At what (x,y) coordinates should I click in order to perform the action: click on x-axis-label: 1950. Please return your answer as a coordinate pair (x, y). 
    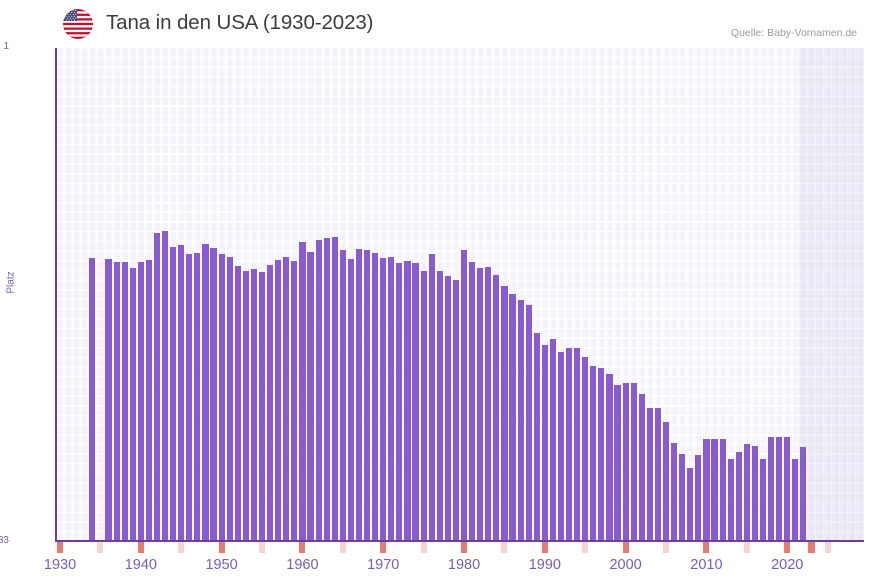
    Looking at the image, I should click on (221, 565).